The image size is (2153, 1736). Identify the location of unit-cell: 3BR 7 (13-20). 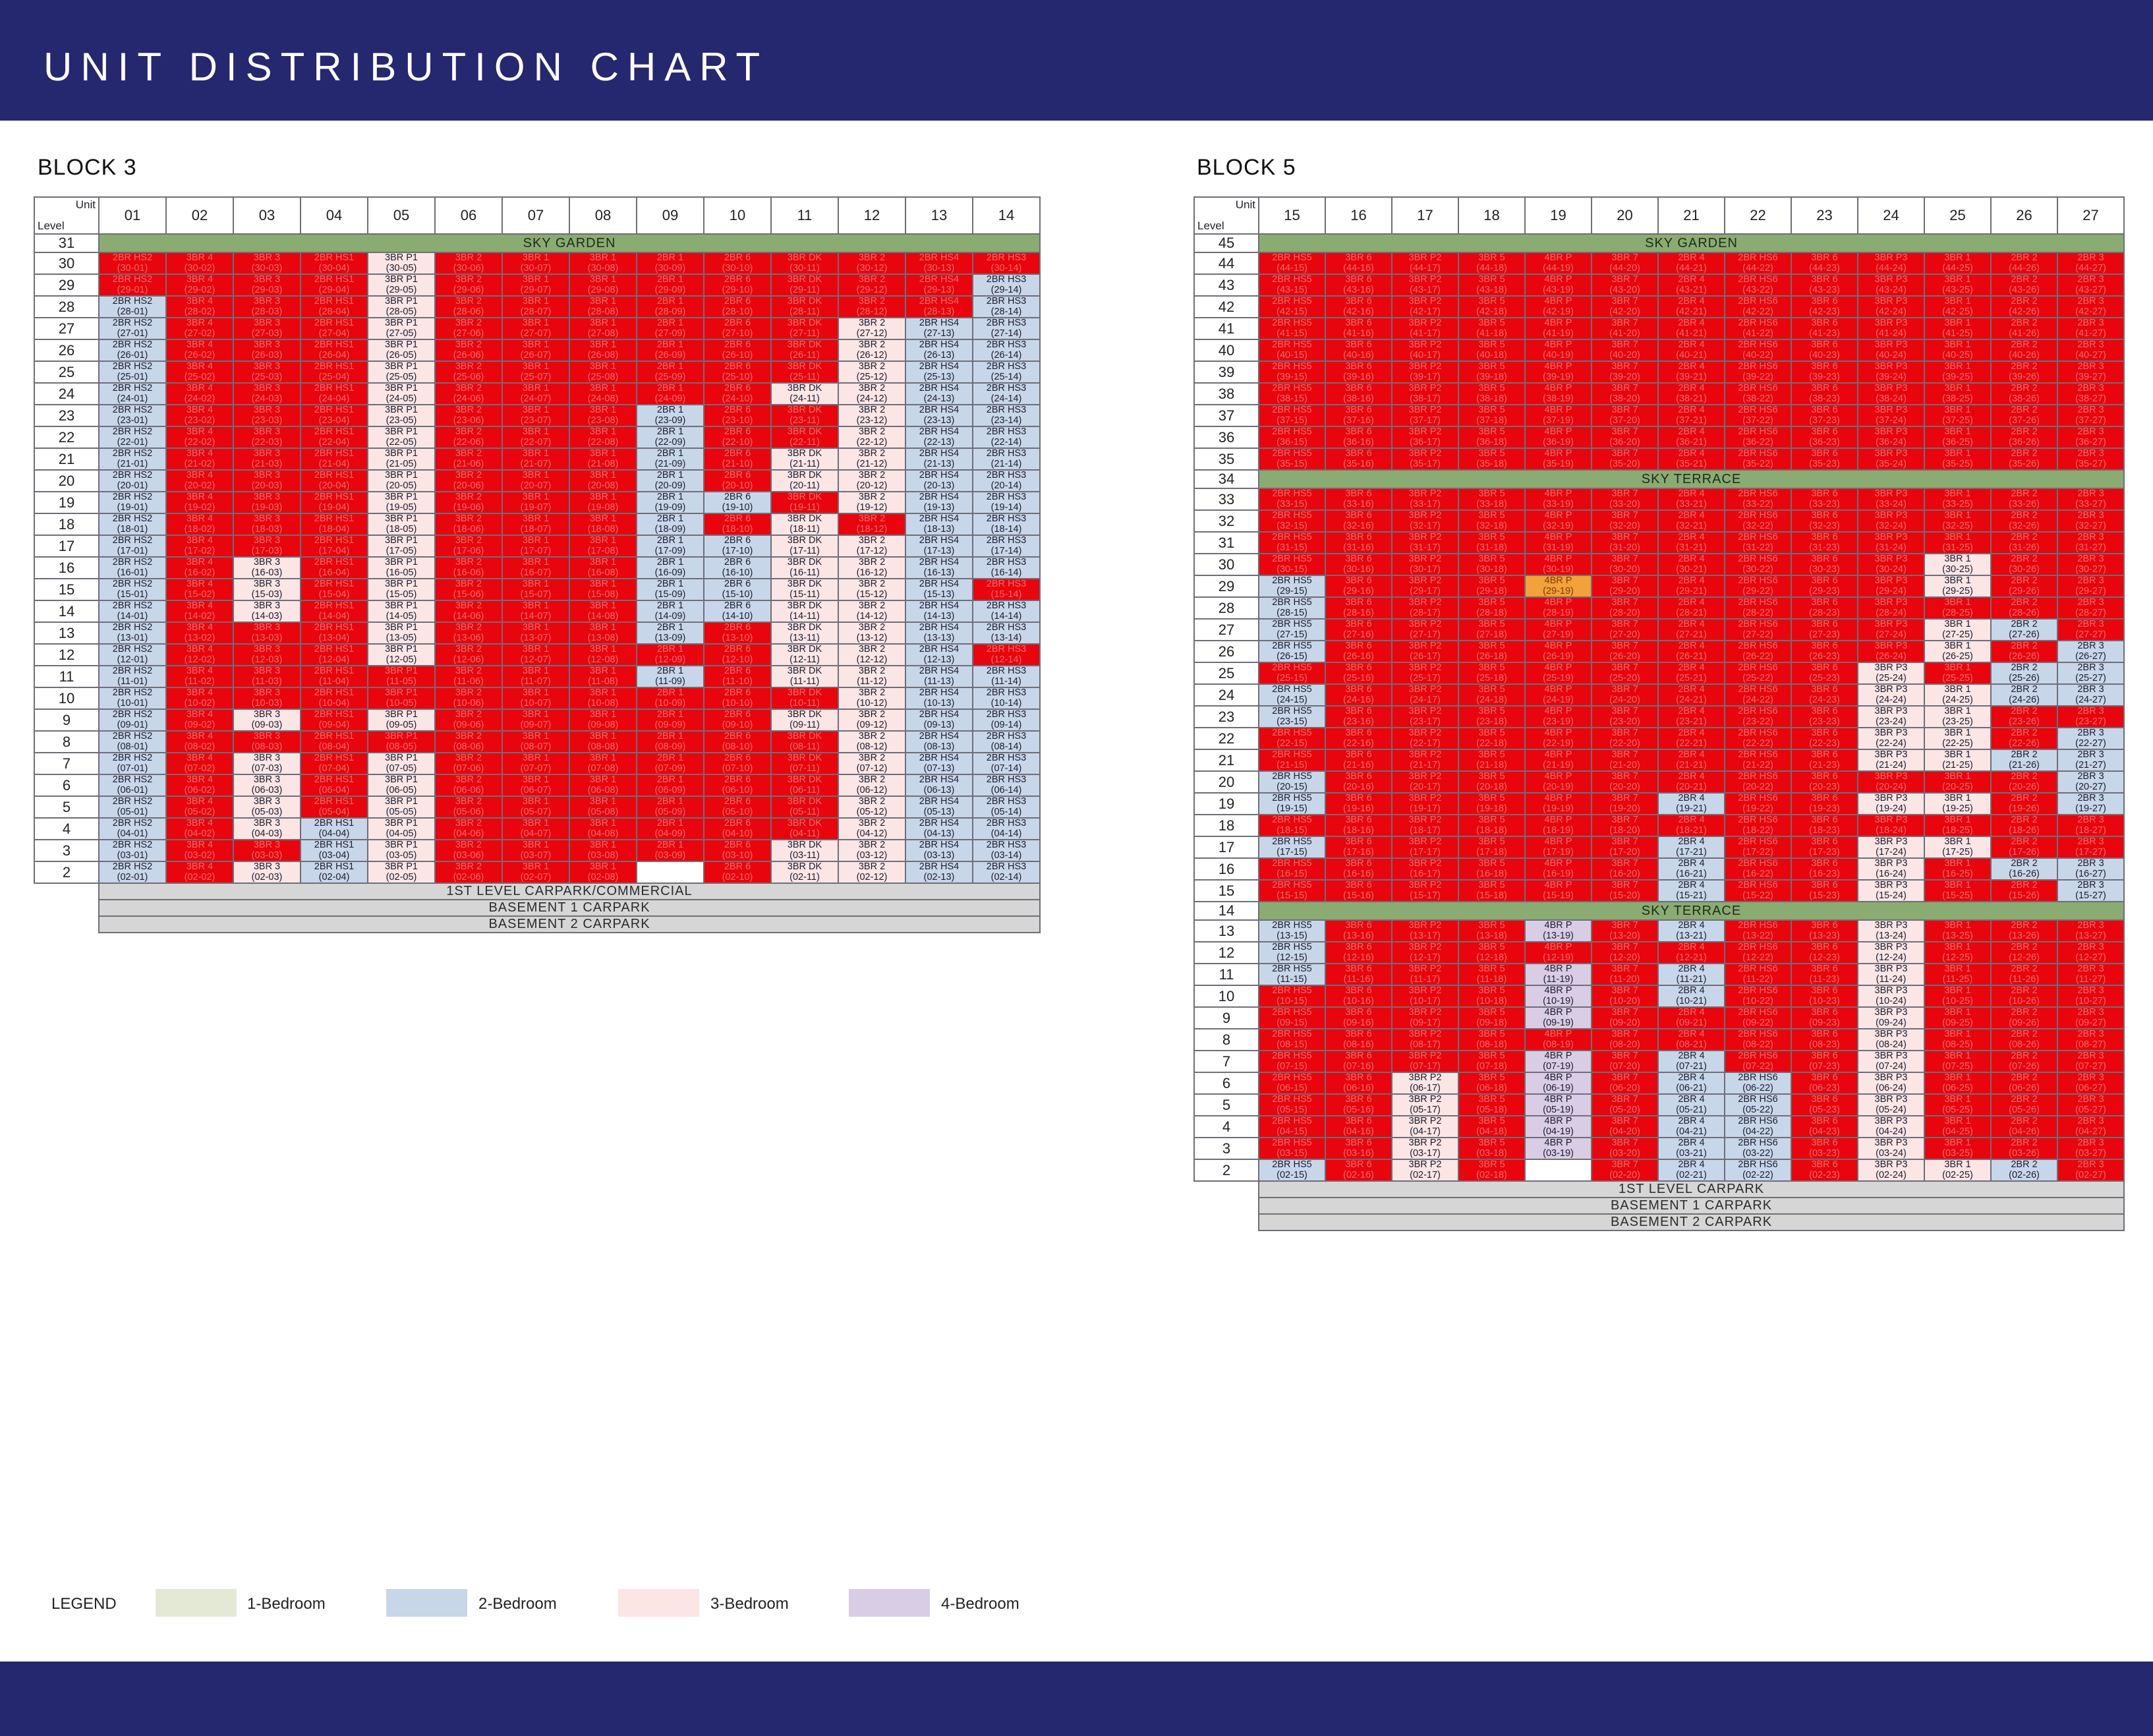
(1625, 931).